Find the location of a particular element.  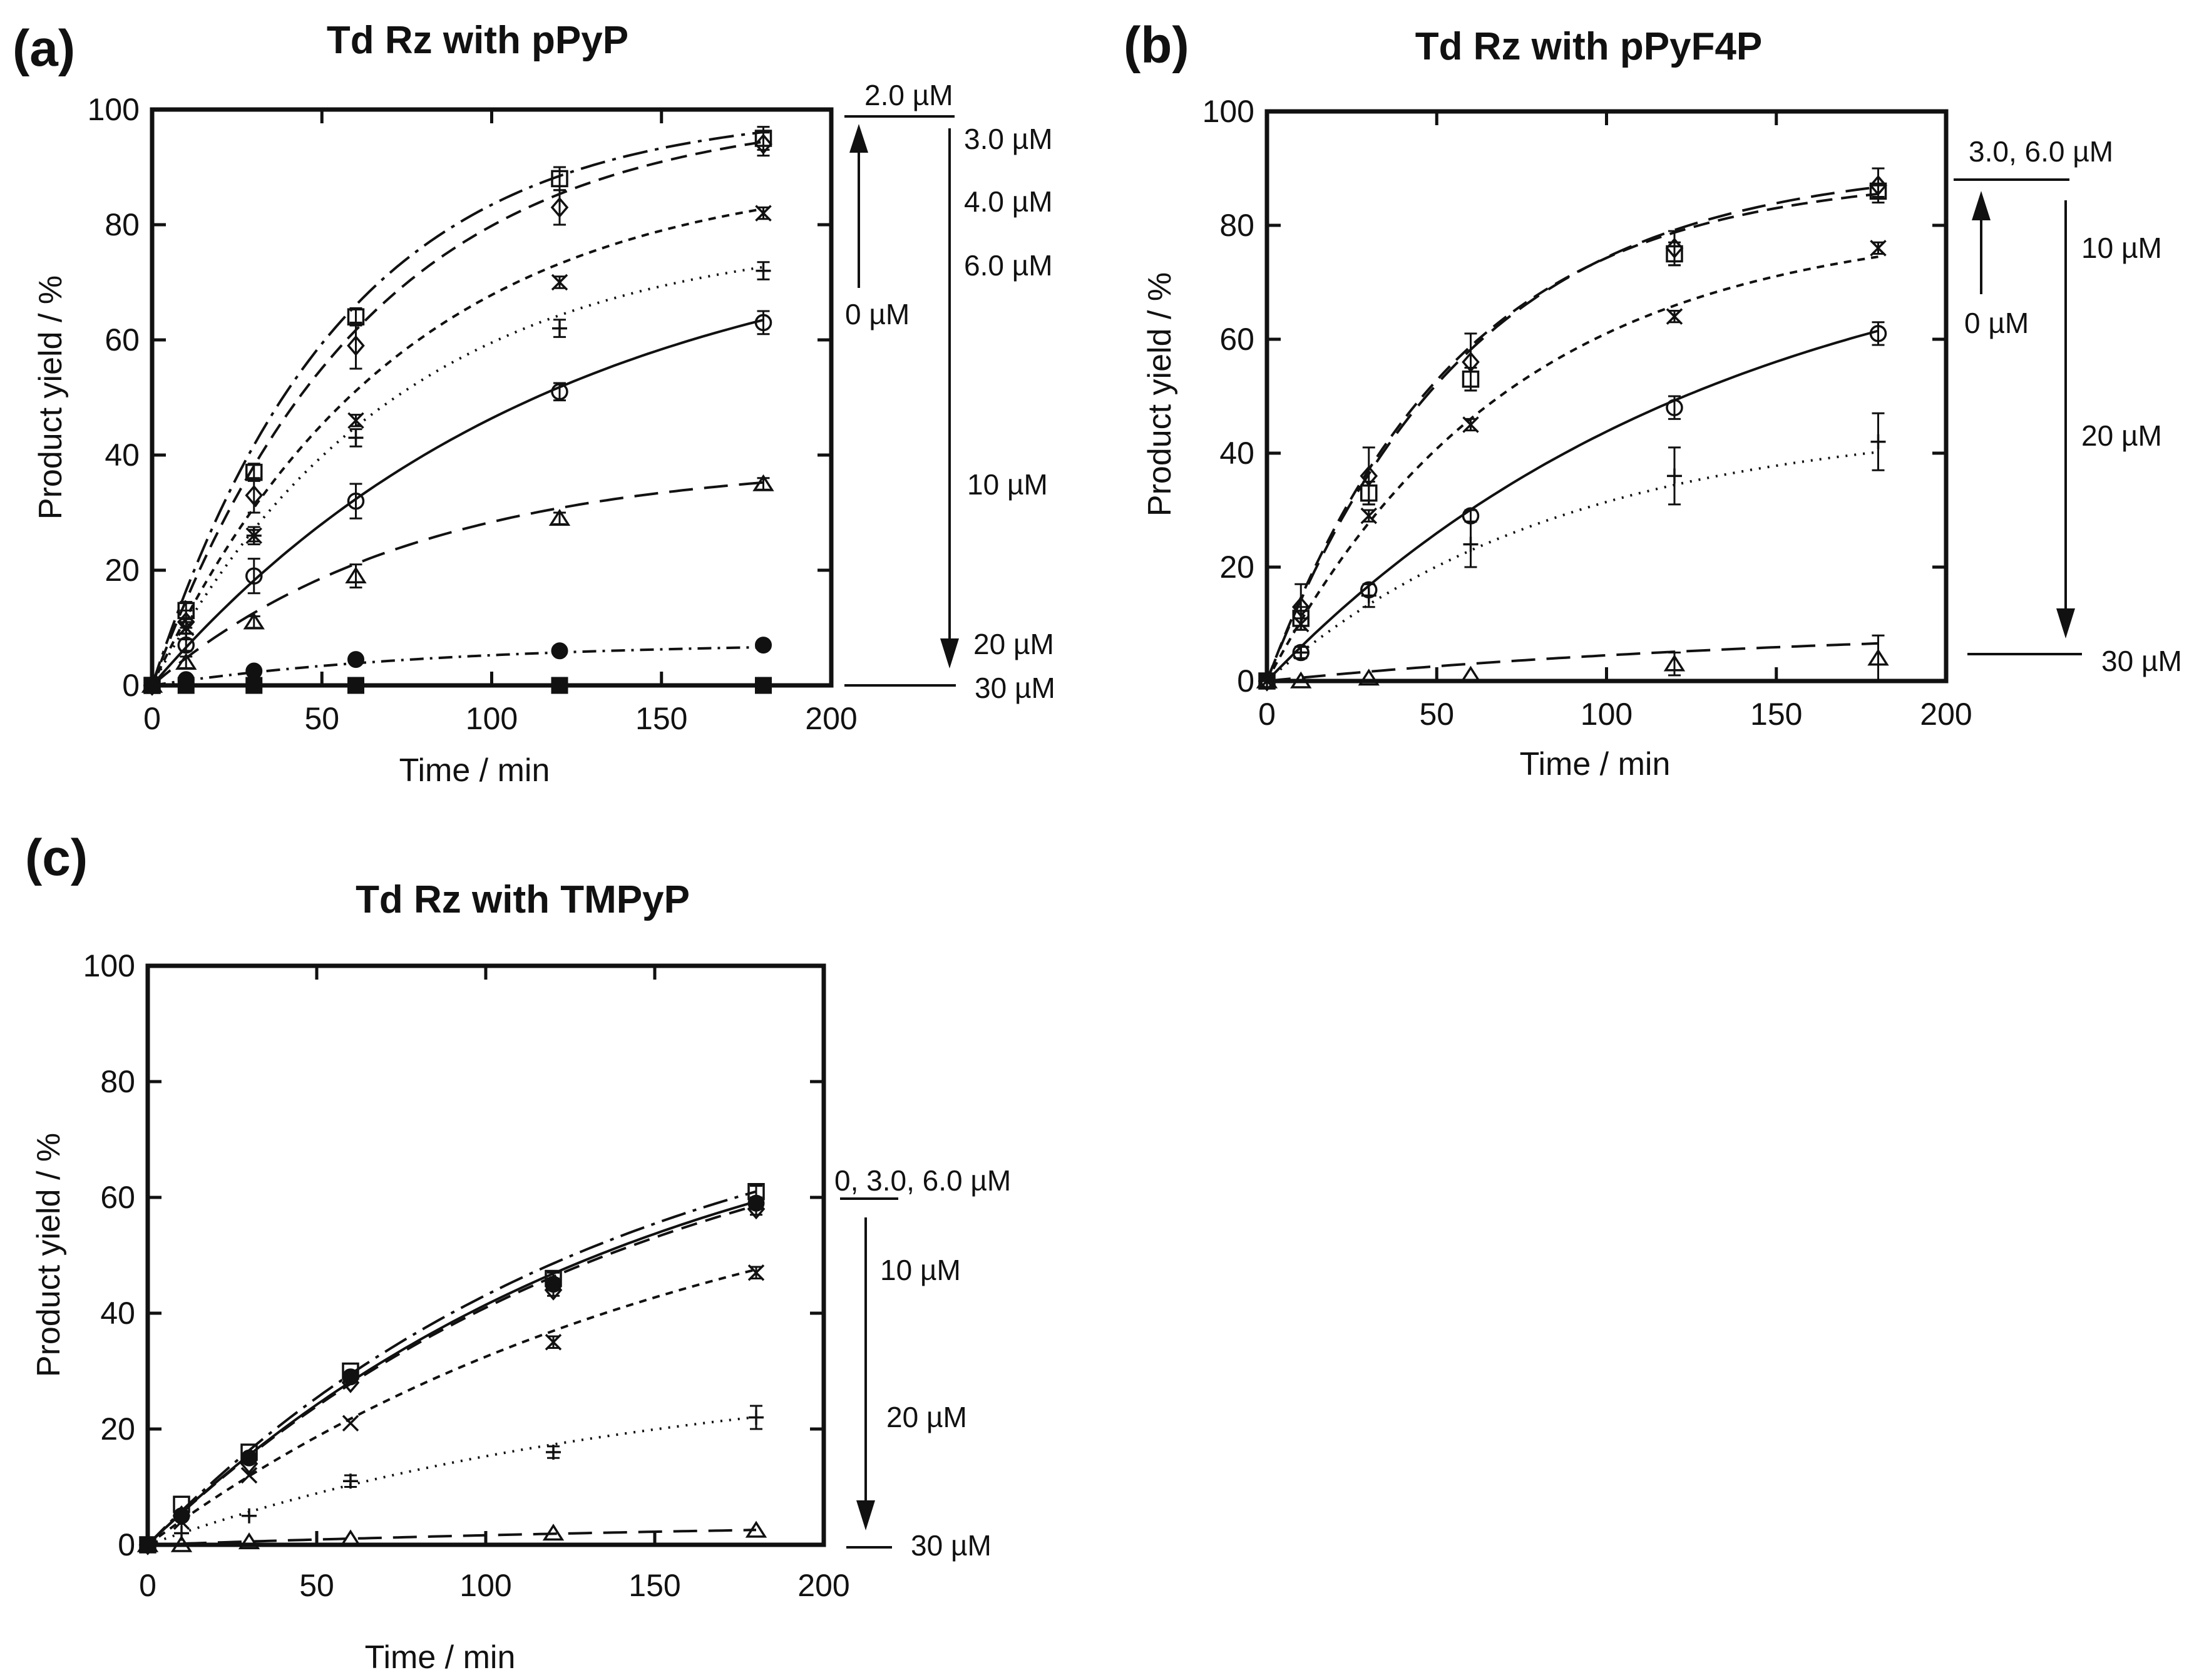

panel-a-bottom-label: 30 µM is located at coordinates (1015, 688).